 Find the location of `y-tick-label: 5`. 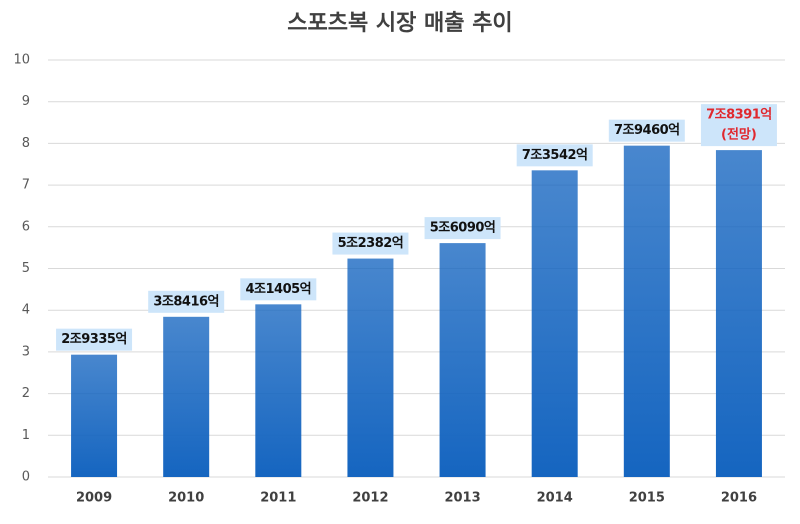

y-tick-label: 5 is located at coordinates (26, 268).